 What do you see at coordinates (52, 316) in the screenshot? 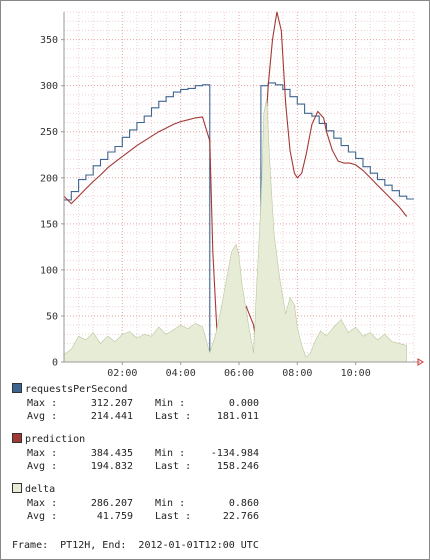
I see `y-tick-label: 50` at bounding box center [52, 316].